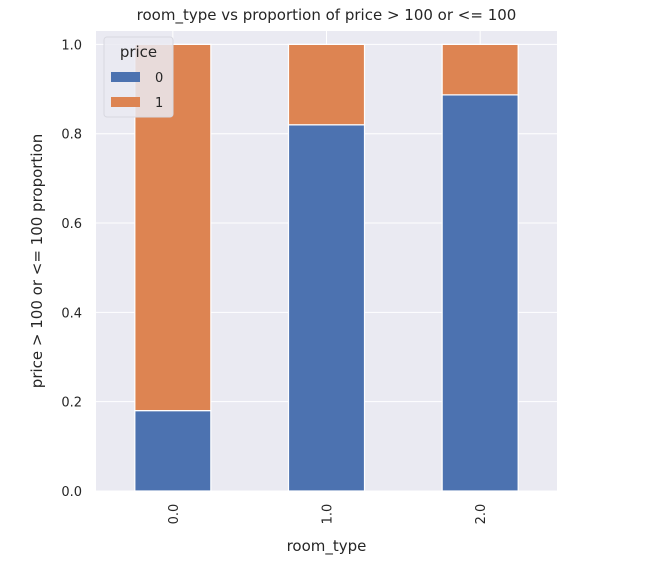 The width and height of the screenshot is (659, 561). Describe the element at coordinates (37, 261) in the screenshot. I see `y-axis-label: price > 100 or <= 100 proportion` at that location.